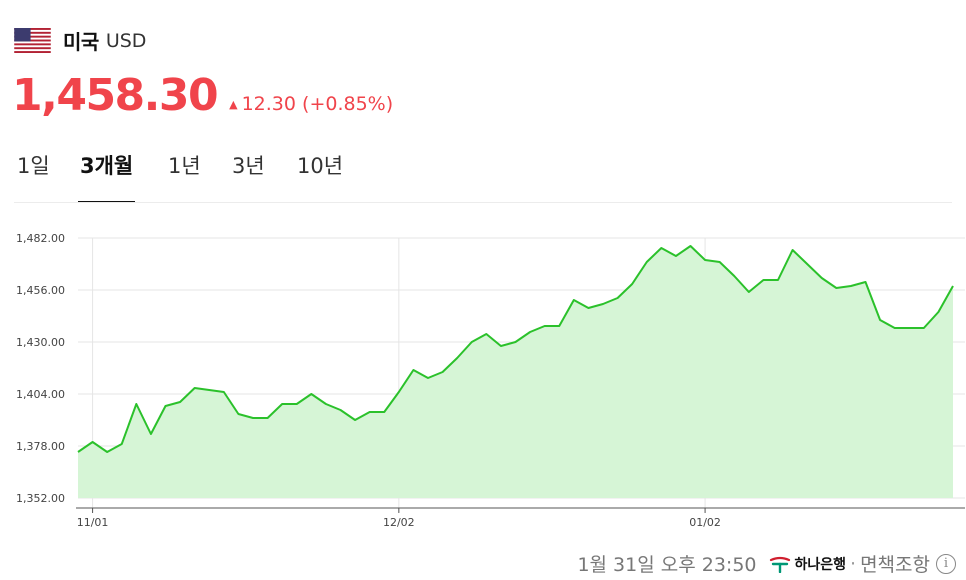 Image resolution: width=966 pixels, height=580 pixels. Describe the element at coordinates (40, 290) in the screenshot. I see `y-tick-label: 1,456.00` at that location.